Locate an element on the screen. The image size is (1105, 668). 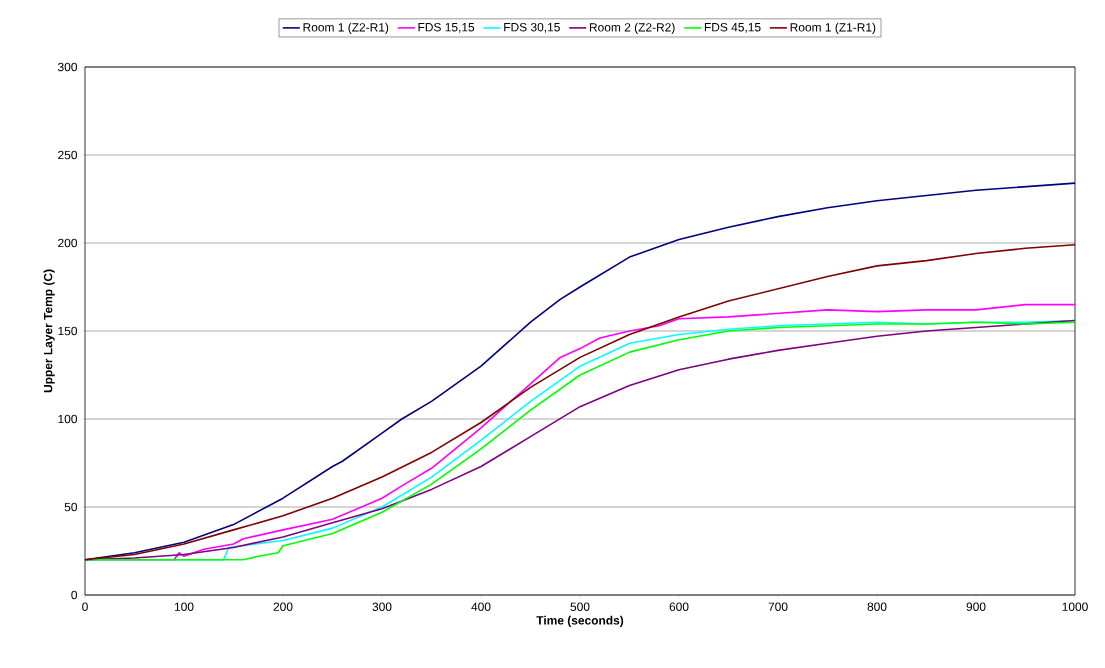
y-tick-label: 50 is located at coordinates (71, 507).